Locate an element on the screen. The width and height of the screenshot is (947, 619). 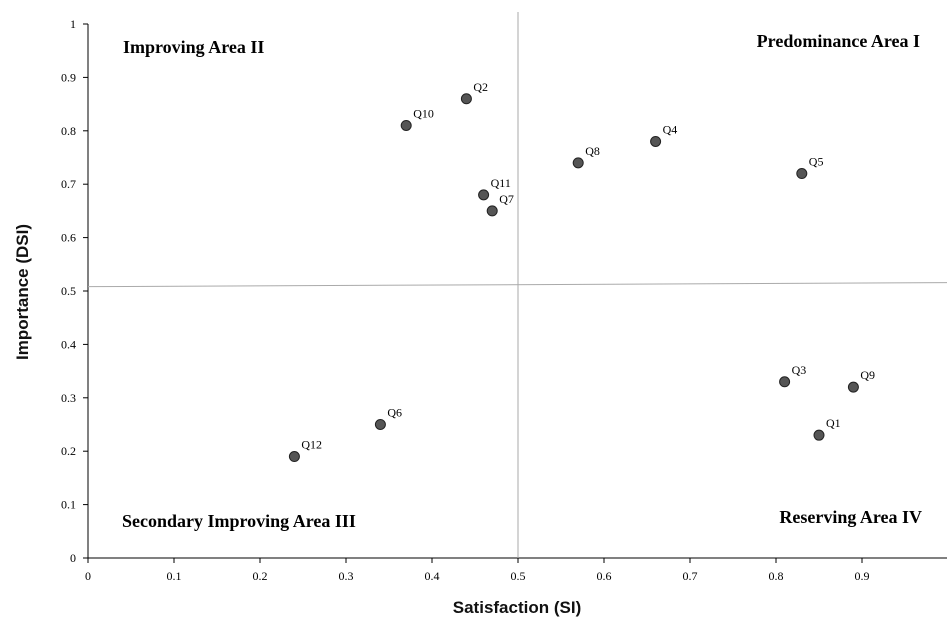
point-label-q5: Q5 is located at coordinates (816, 162).